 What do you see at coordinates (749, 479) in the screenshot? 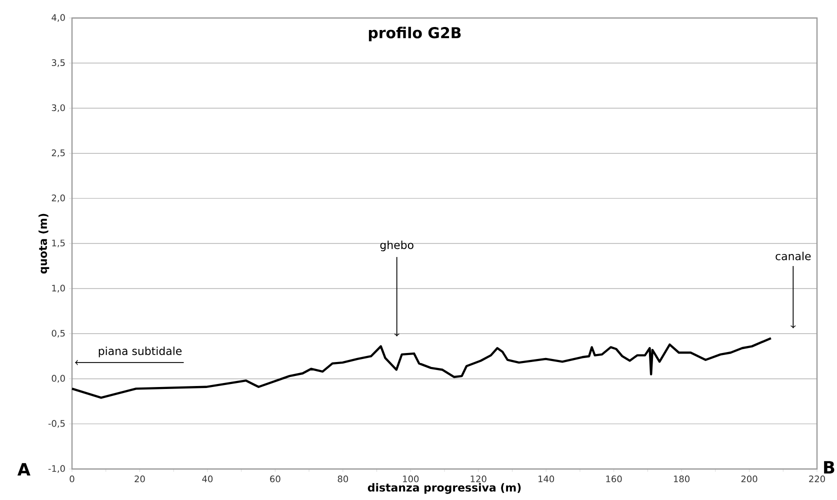
I see `x-tick-label: 200` at bounding box center [749, 479].